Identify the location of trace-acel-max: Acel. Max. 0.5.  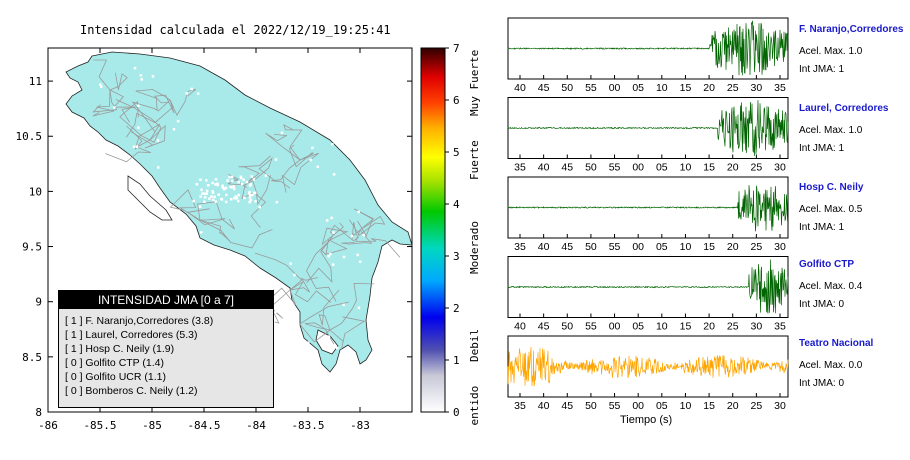
(831, 209).